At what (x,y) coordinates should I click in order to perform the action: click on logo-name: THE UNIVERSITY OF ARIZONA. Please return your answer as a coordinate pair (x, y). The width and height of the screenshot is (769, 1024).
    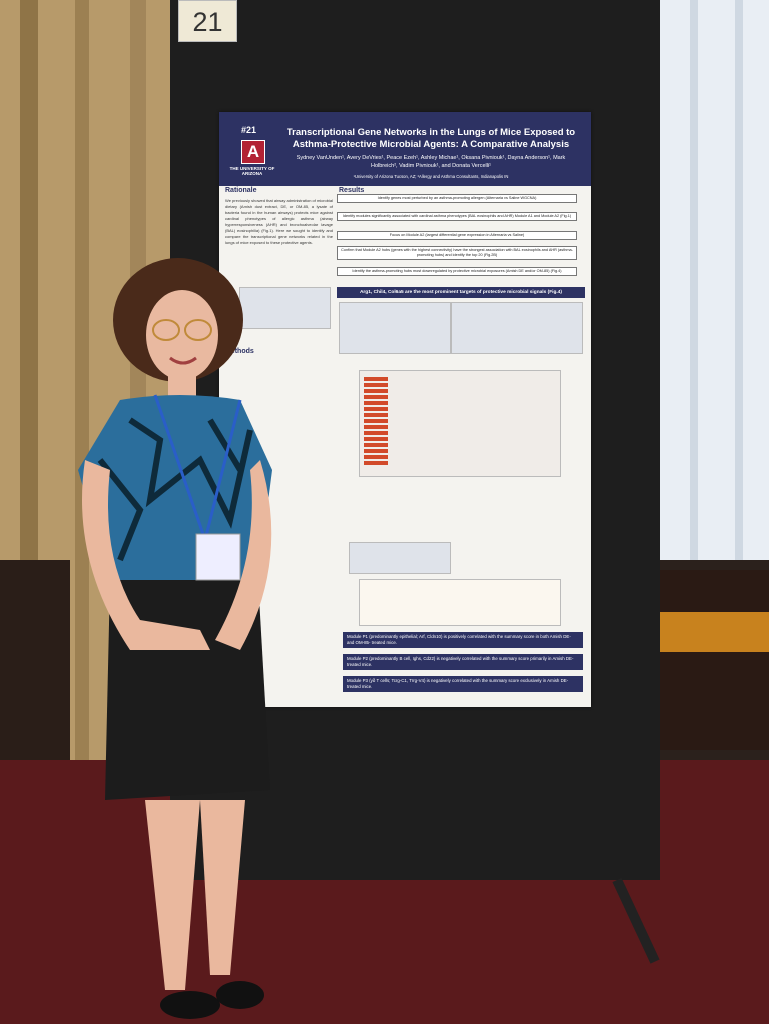
    Looking at the image, I should click on (252, 171).